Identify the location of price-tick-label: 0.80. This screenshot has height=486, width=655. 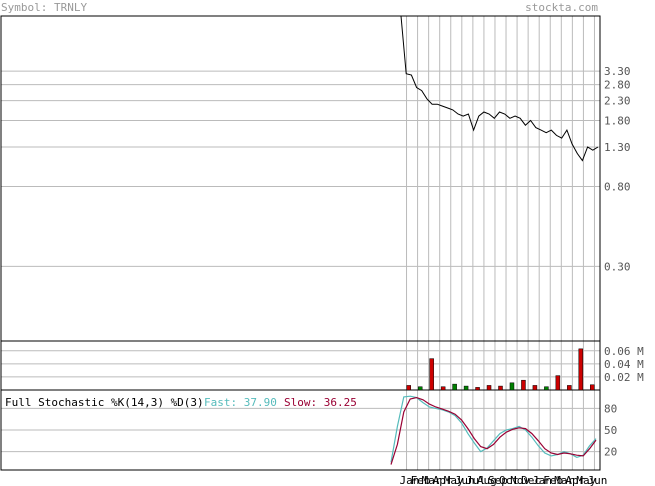
(617, 187).